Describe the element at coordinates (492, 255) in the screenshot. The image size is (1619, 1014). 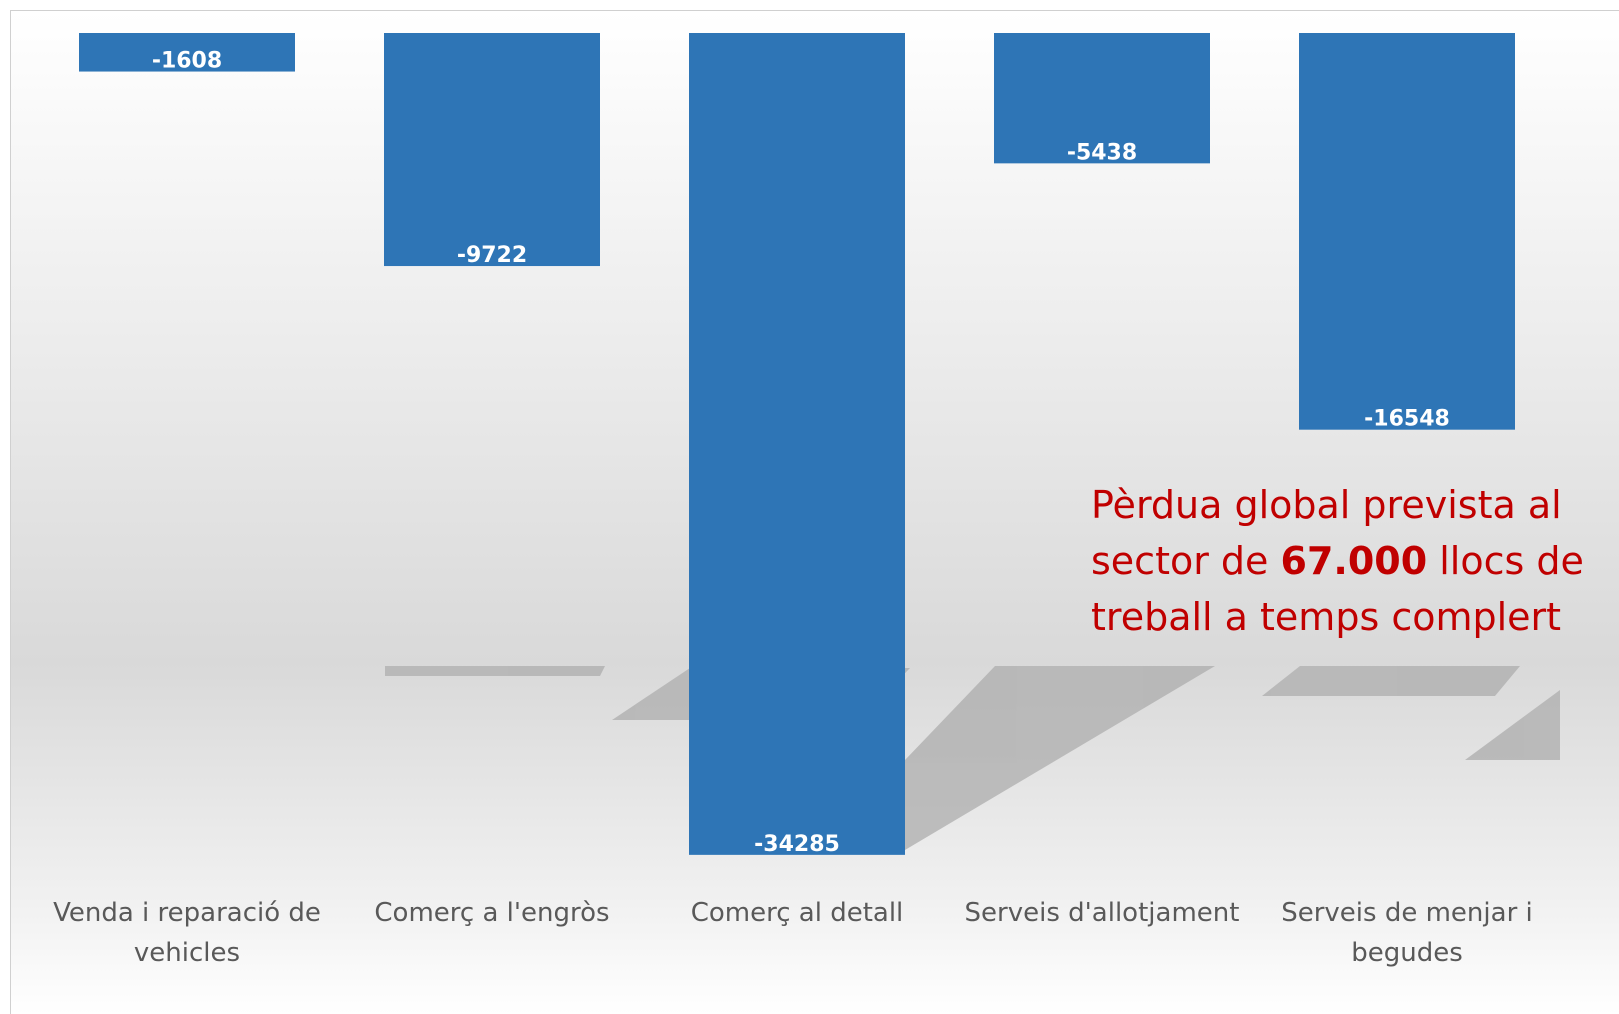
I see `value-label: -9722` at that location.